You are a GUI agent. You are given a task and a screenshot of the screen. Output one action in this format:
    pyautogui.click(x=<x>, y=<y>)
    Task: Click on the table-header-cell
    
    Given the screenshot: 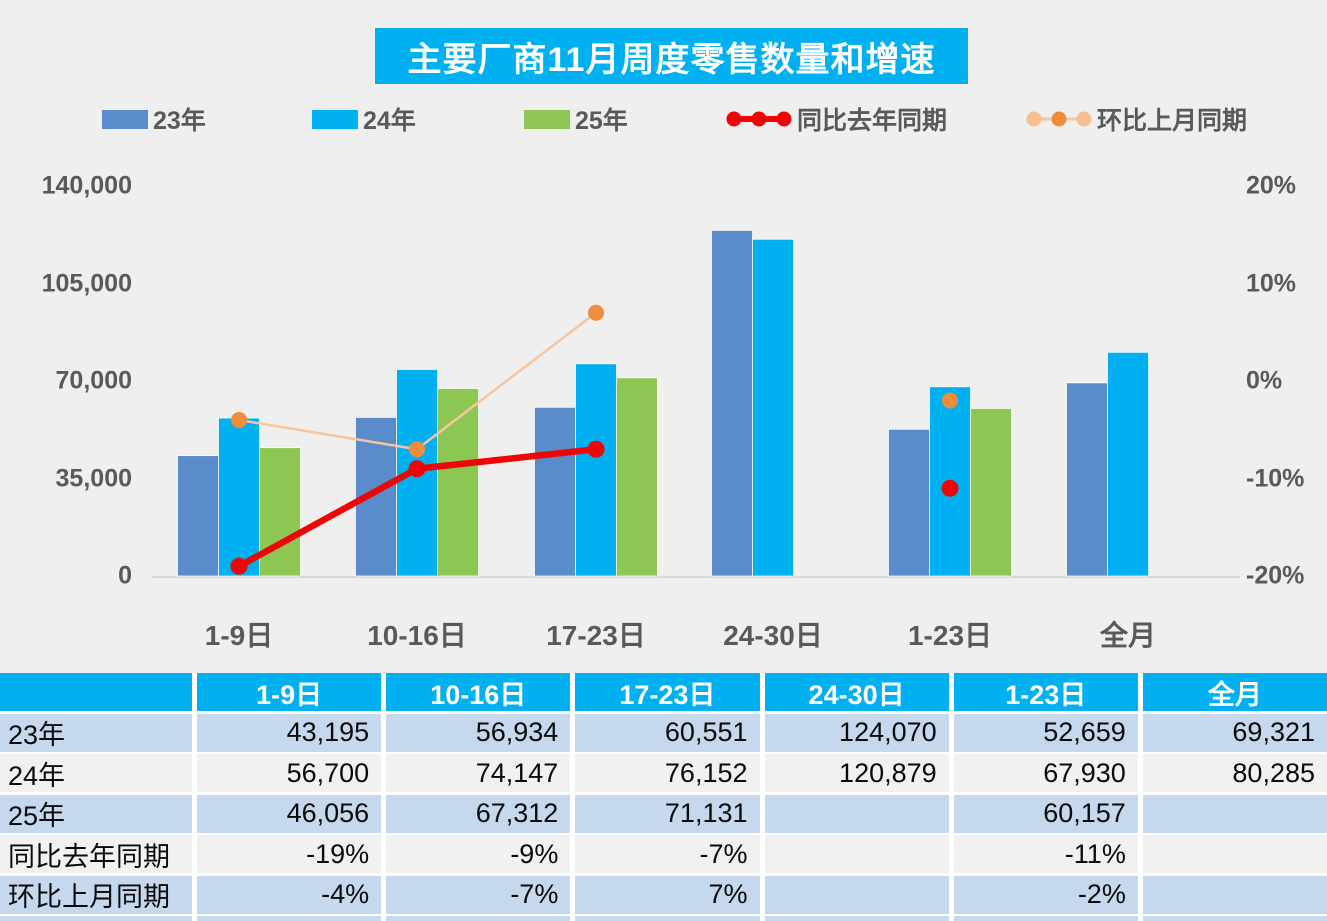 What is the action you would take?
    pyautogui.click(x=96, y=692)
    